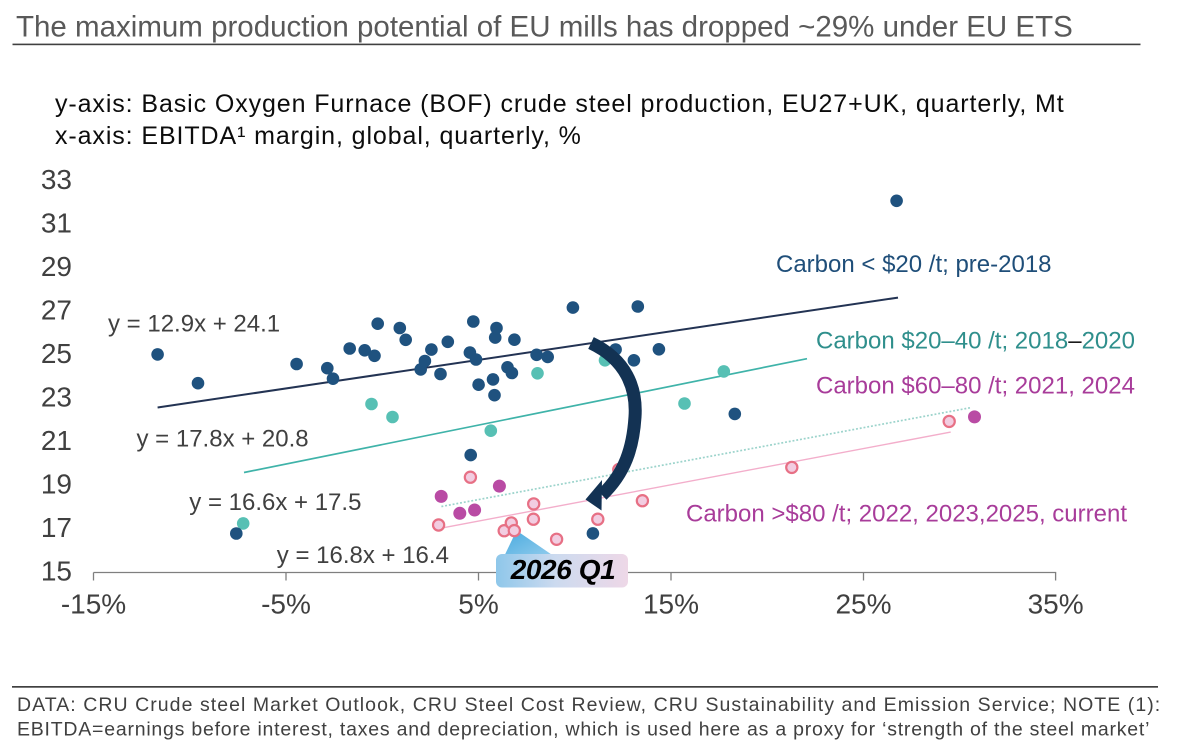  What do you see at coordinates (56, 353) in the screenshot?
I see `svg-text: 25` at bounding box center [56, 353].